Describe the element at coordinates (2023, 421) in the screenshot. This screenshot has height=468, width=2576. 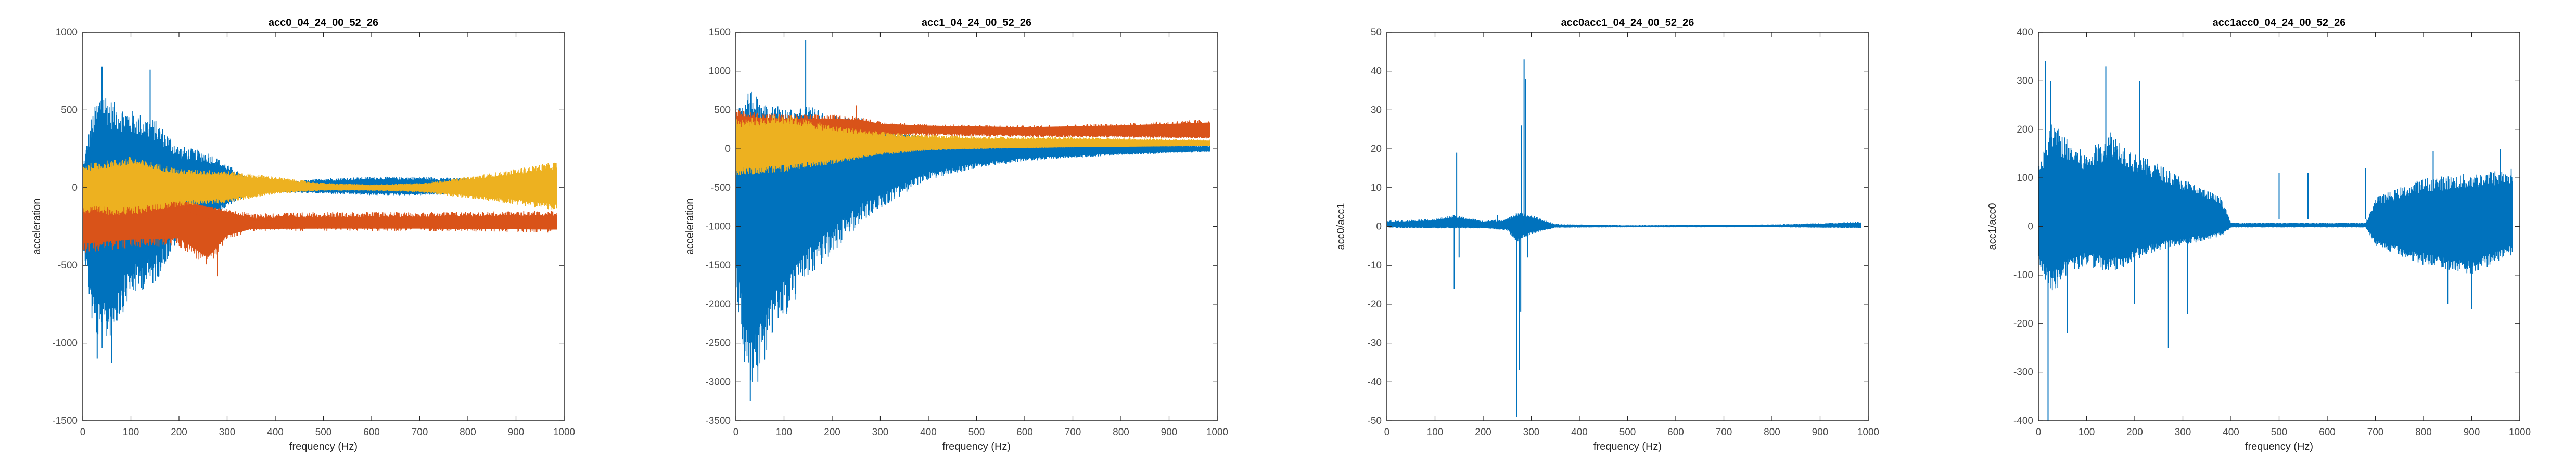
I see `y-tick-label: -400` at that location.